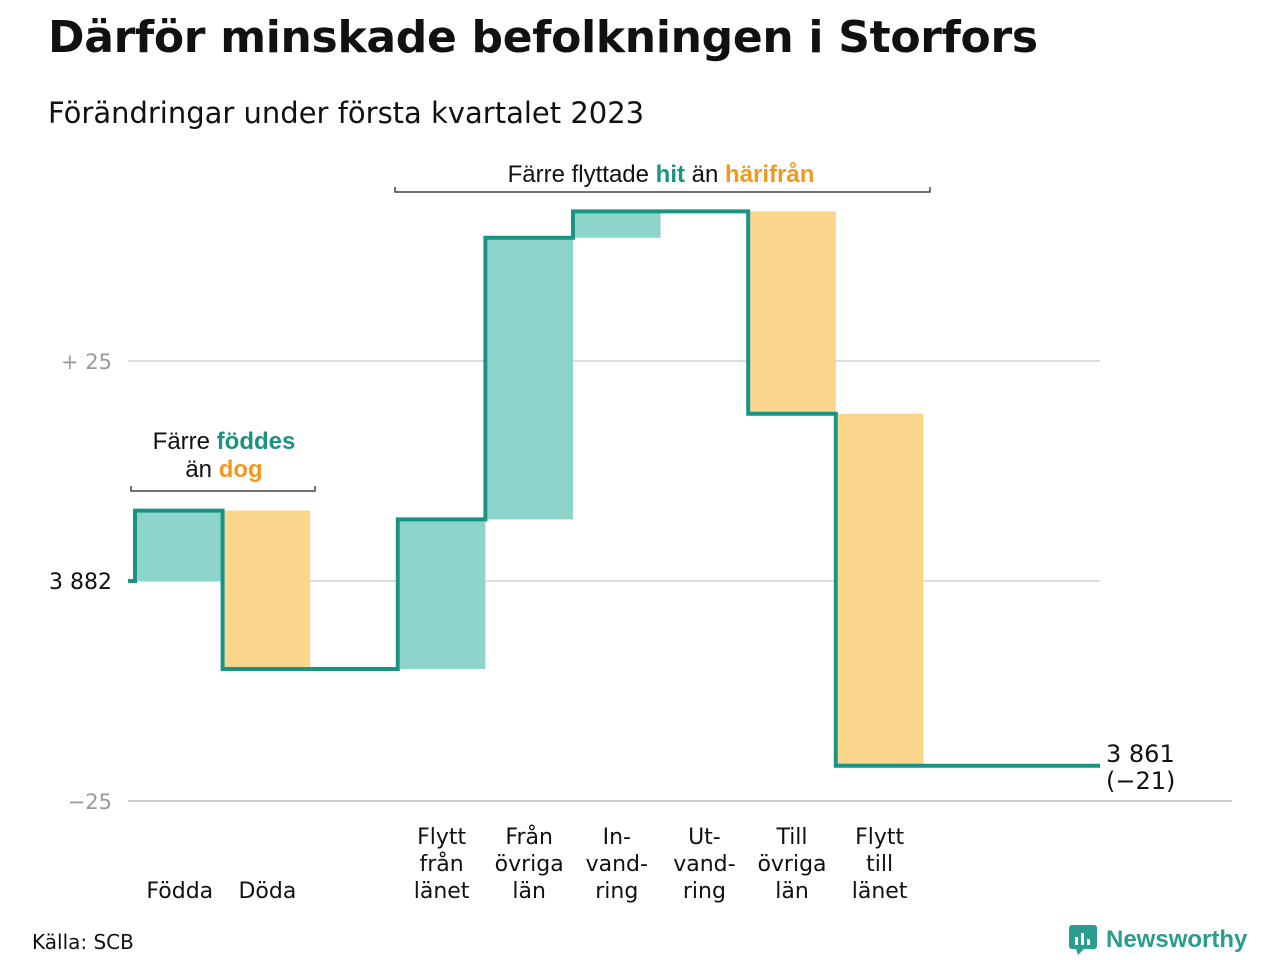 The height and width of the screenshot is (960, 1280). I want to click on bar-to-other-counties, so click(793, 312).